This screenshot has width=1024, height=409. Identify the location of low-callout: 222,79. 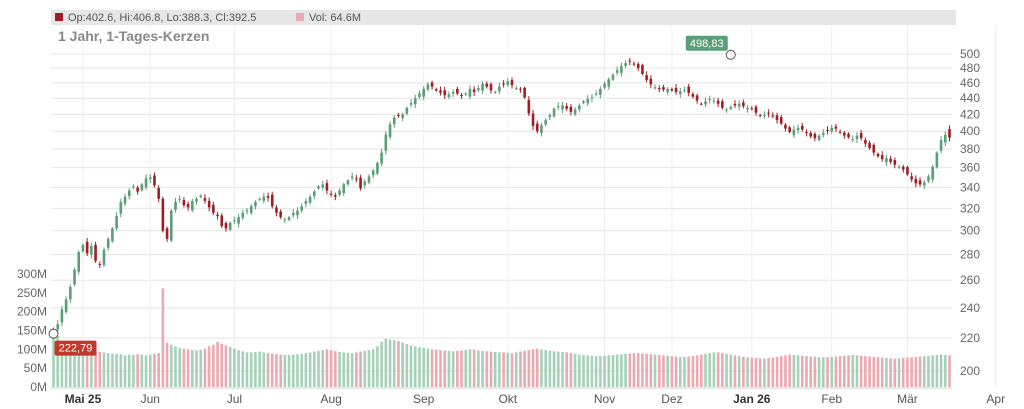
(72, 342).